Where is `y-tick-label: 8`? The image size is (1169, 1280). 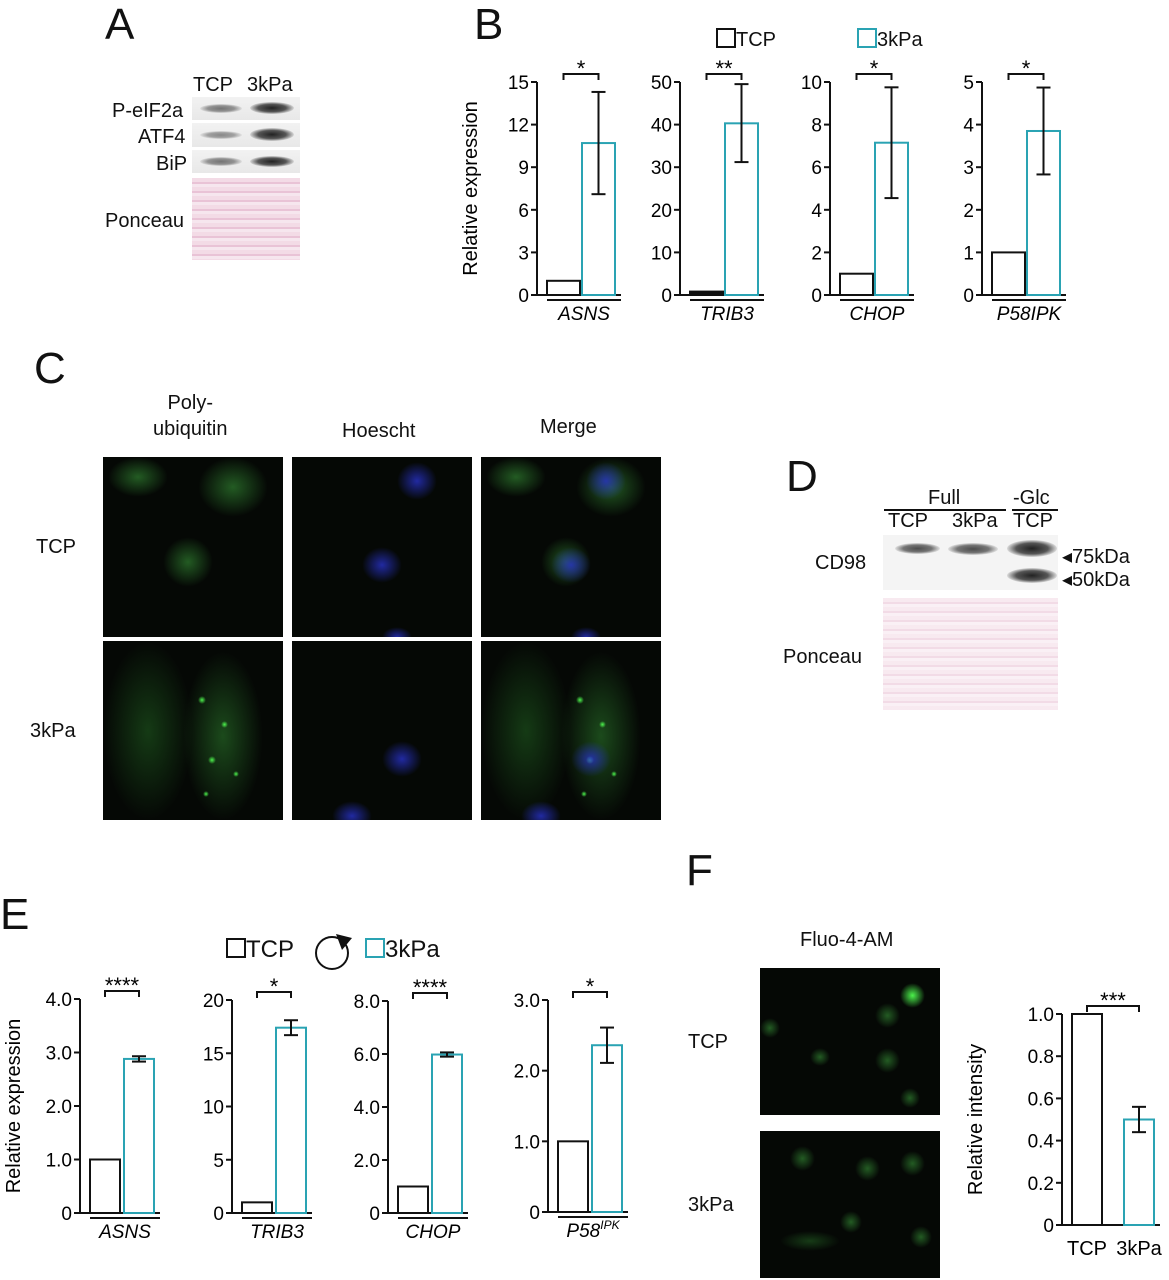 y-tick-label: 8 is located at coordinates (816, 126).